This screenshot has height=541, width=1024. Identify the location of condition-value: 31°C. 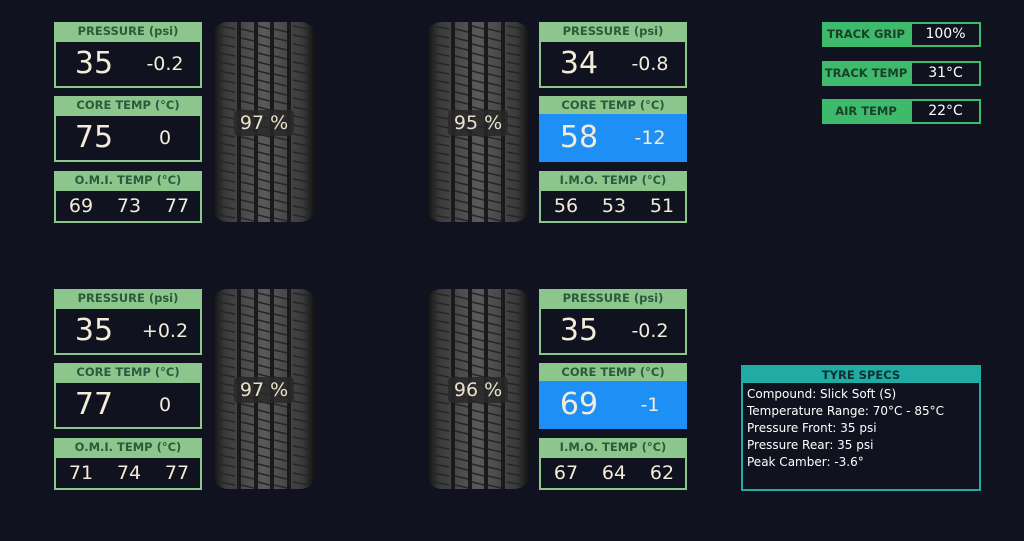
(945, 73).